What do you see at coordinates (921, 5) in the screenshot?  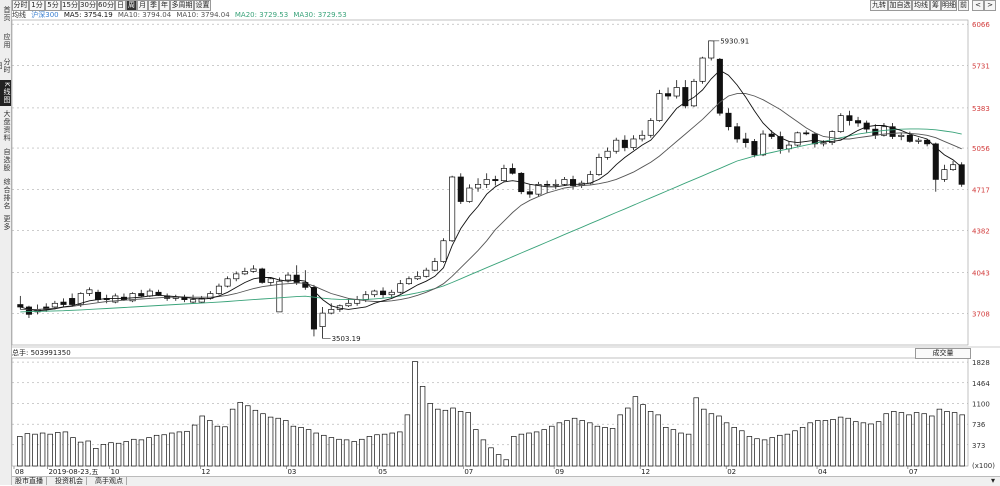 I see `toolbar-right-button-2: 均线` at bounding box center [921, 5].